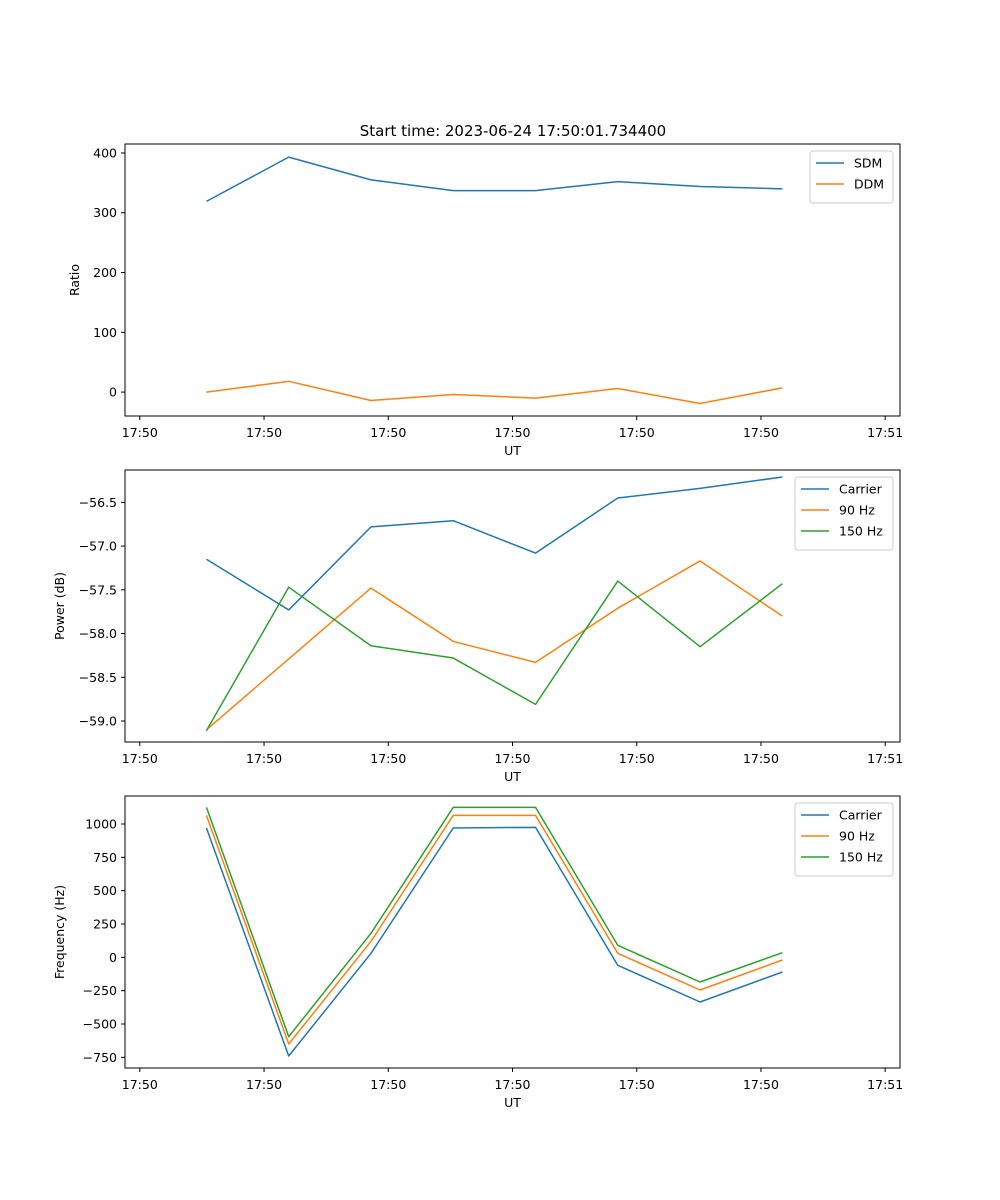 The height and width of the screenshot is (1200, 1000). What do you see at coordinates (494, 392) in the screenshot?
I see `series-line-ddm` at bounding box center [494, 392].